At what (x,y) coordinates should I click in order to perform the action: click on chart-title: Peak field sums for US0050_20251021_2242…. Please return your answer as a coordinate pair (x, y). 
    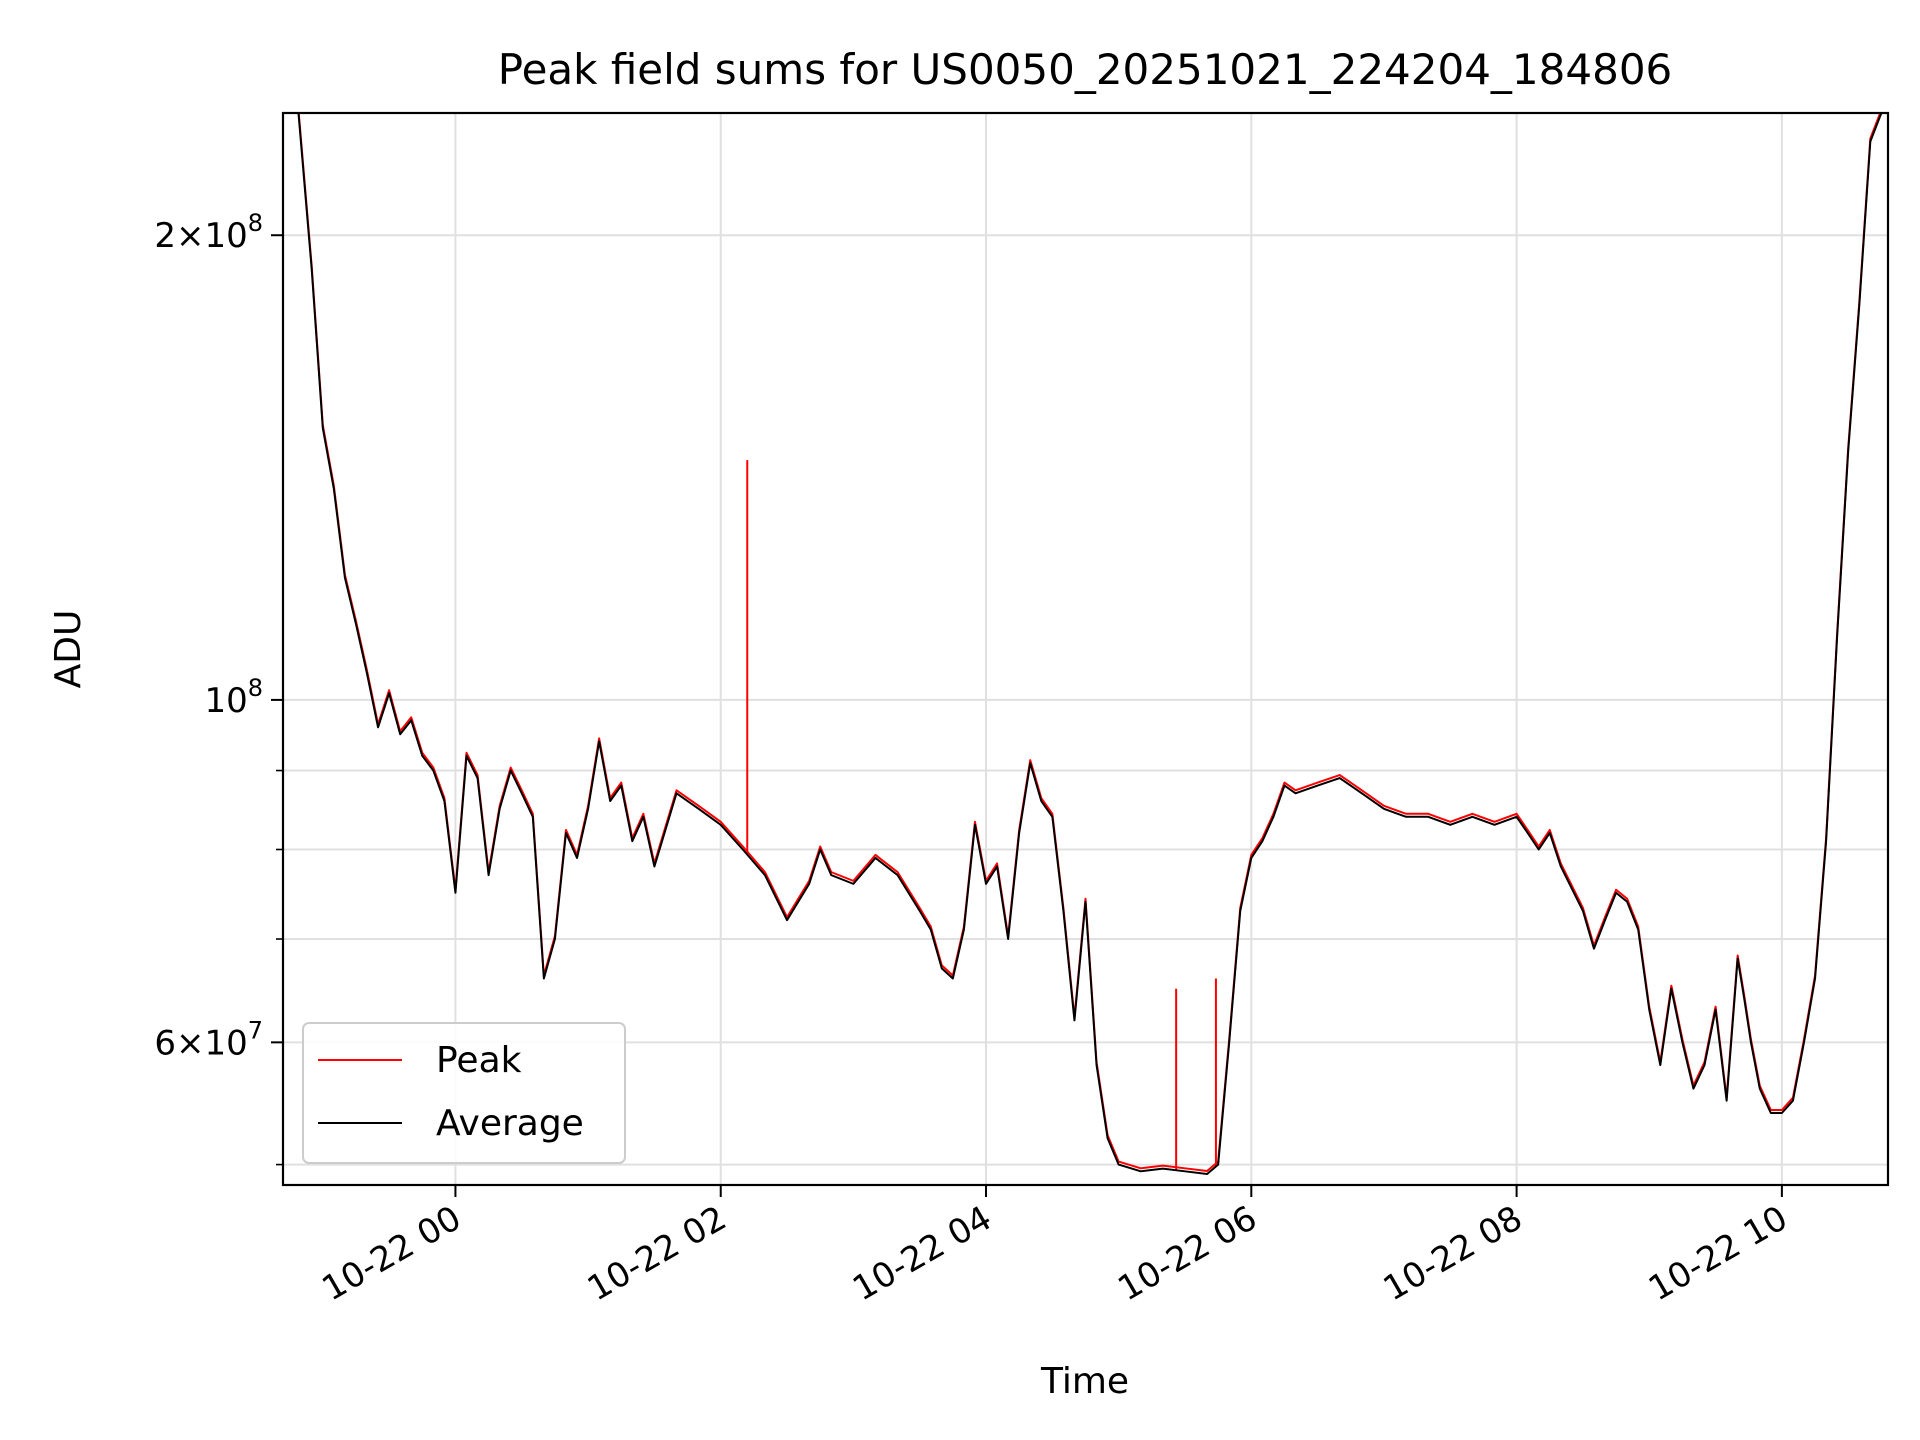
    Looking at the image, I should click on (1085, 69).